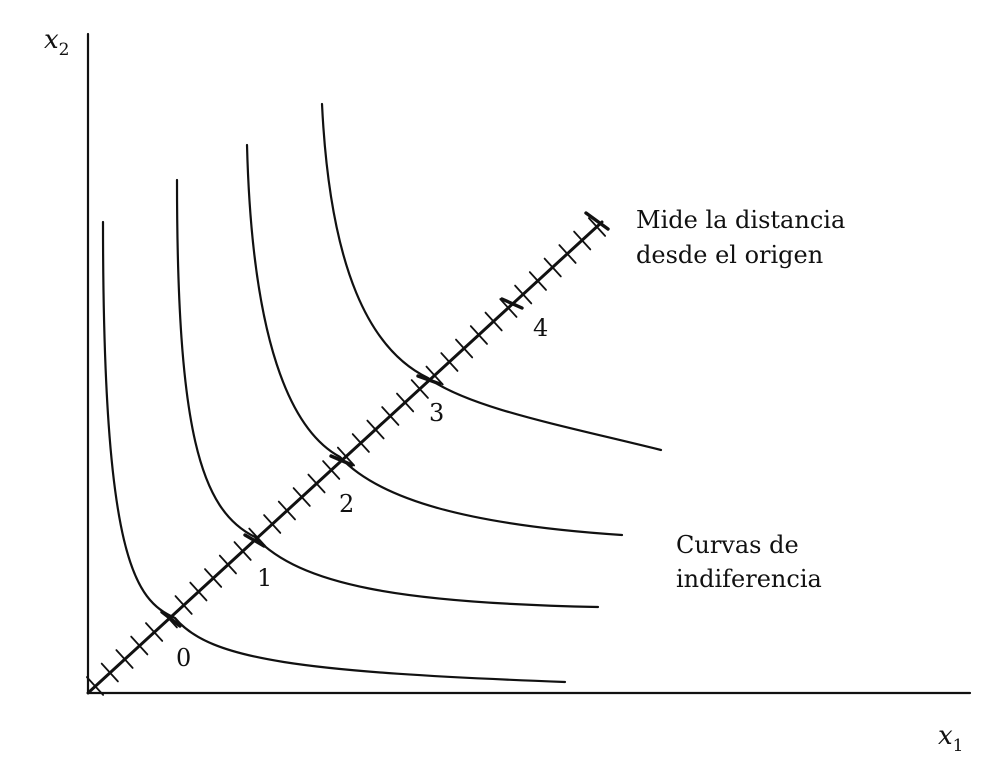 This screenshot has height=768, width=1002. I want to click on curves-label-line1: Curvas de, so click(737, 545).